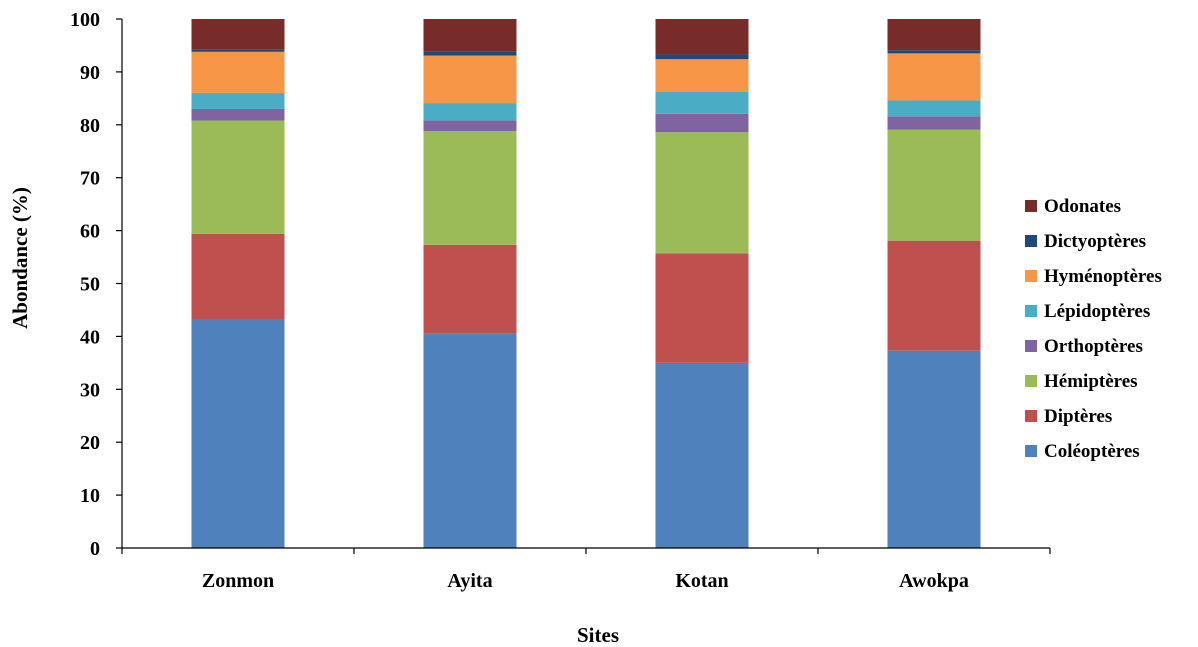 This screenshot has height=647, width=1198. I want to click on y-tick-label: 40, so click(90, 337).